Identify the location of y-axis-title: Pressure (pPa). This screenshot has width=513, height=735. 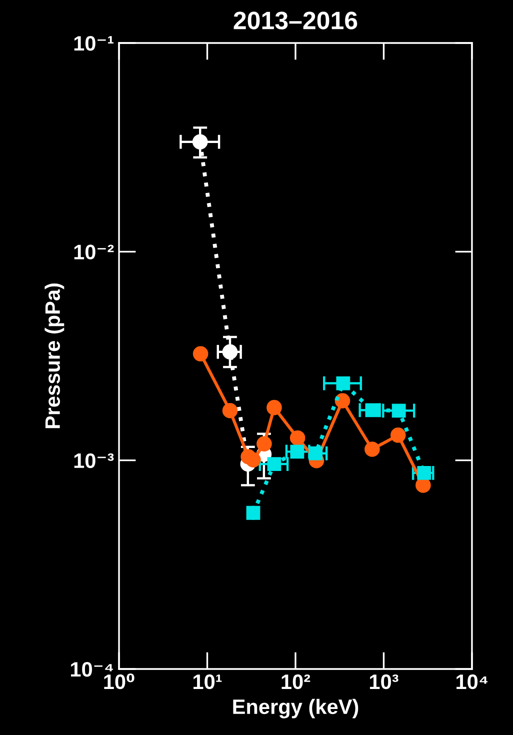
(54, 356).